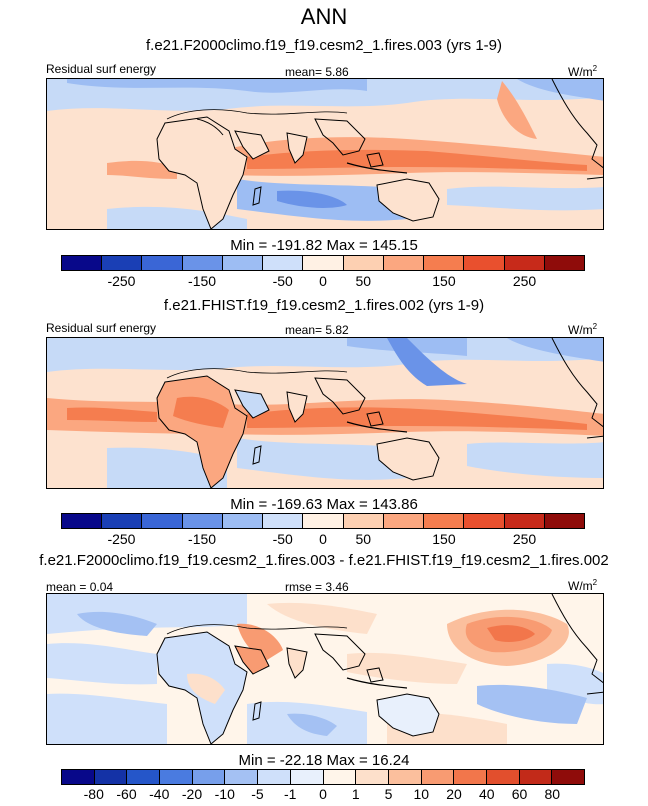 This screenshot has width=648, height=806. What do you see at coordinates (126, 794) in the screenshot?
I see `colorbar-tick-label: -60` at bounding box center [126, 794].